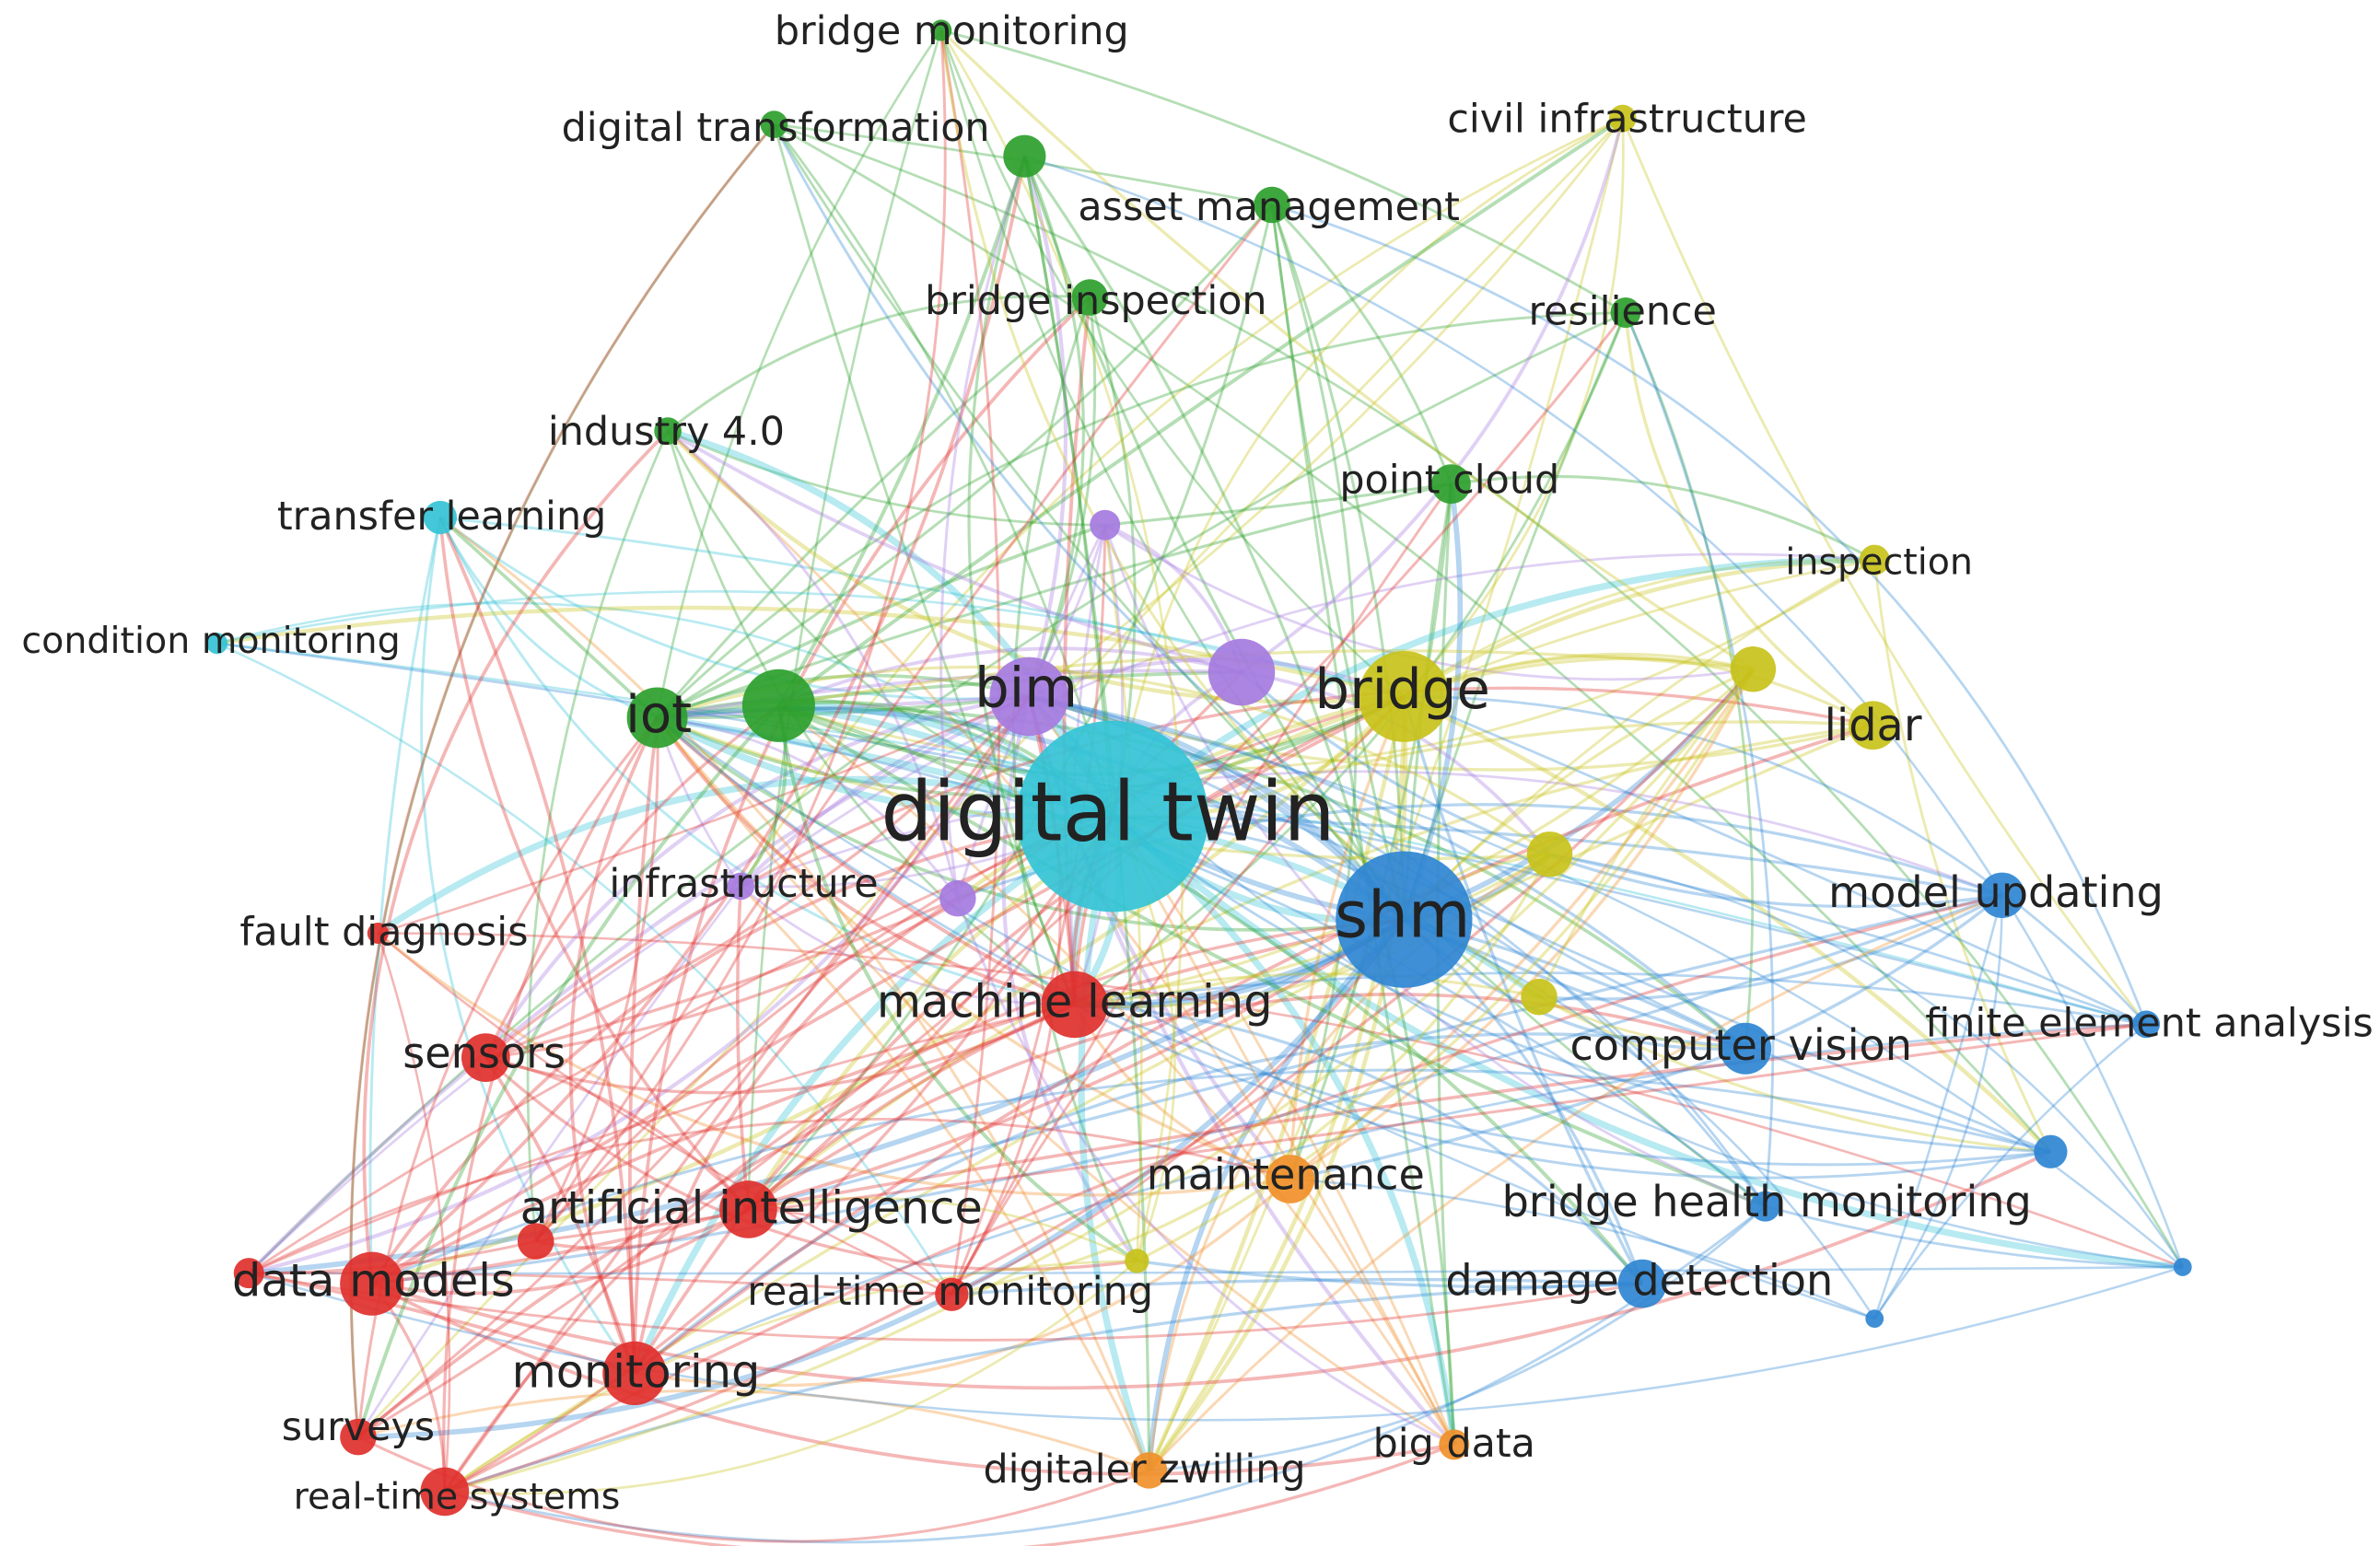 This screenshot has width=2380, height=1546. Describe the element at coordinates (950, 1292) in the screenshot. I see `node-label: real-time monitoring` at that location.